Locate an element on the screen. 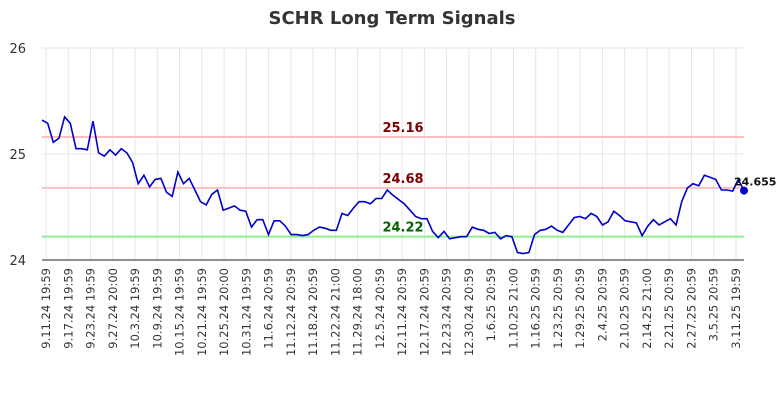  chart-title: SCHR Long Term Signals is located at coordinates (392, 18).